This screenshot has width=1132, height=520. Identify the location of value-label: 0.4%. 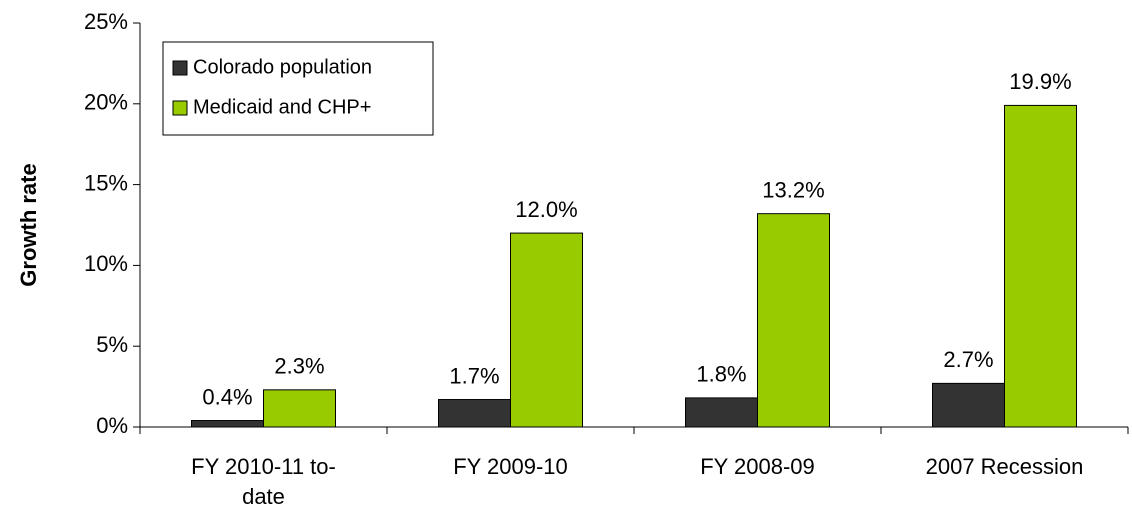
(227, 396).